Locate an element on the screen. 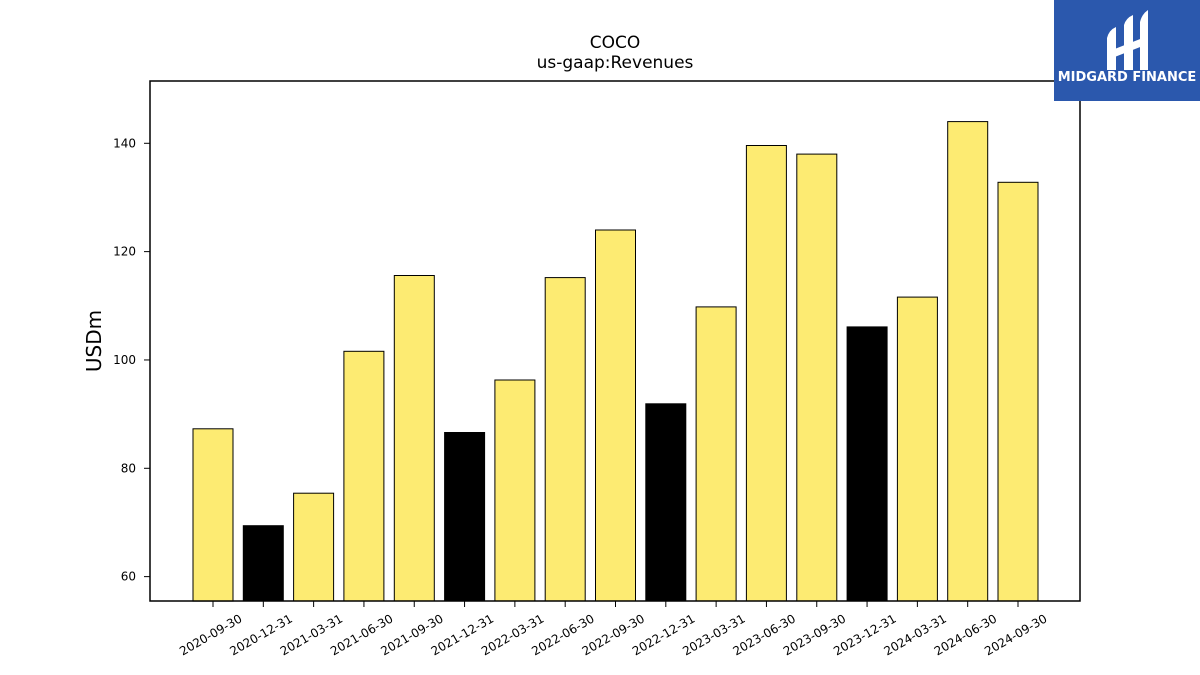  y-tick-label: 100 is located at coordinates (124, 360).